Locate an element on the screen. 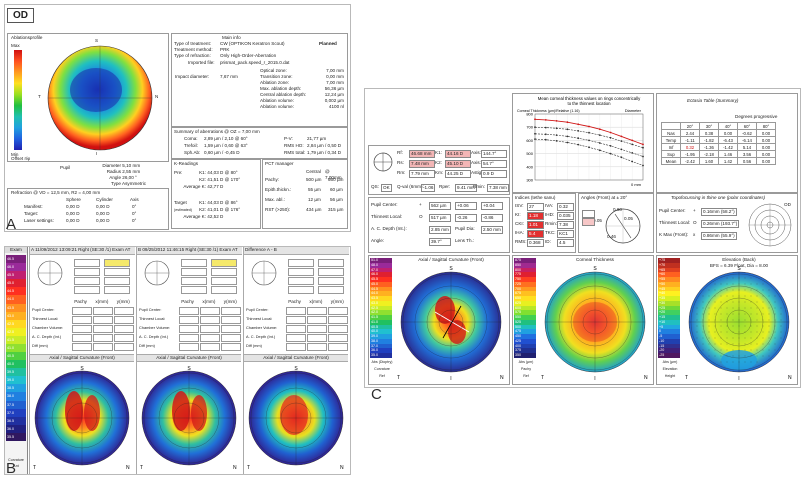  k-pre-row: Pre: K1: 44,03 D @ 80° is located at coordinates (206, 173).